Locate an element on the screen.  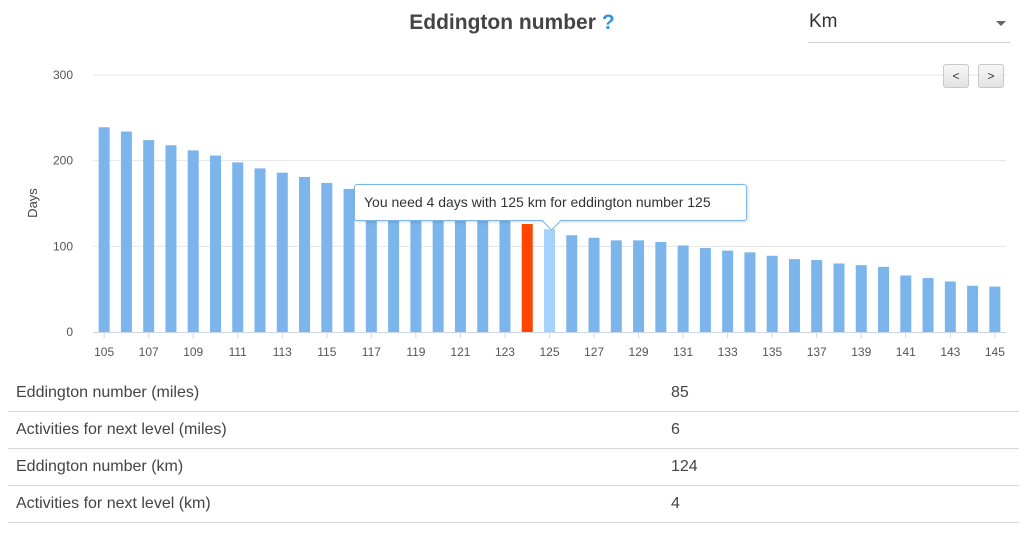
stat-label: Activities for next level (miles) is located at coordinates (335, 430).